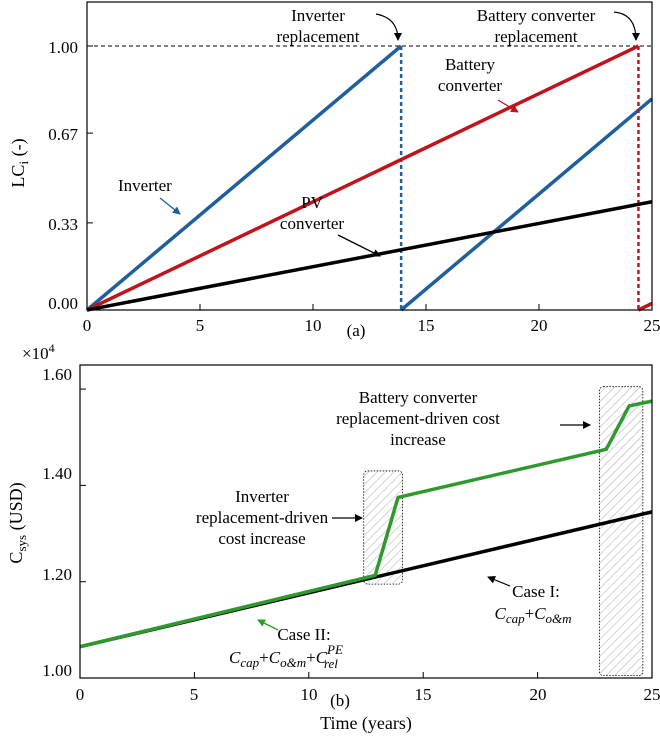 The width and height of the screenshot is (660, 744). I want to click on battery-replacement-line2: replacement, so click(535, 36).